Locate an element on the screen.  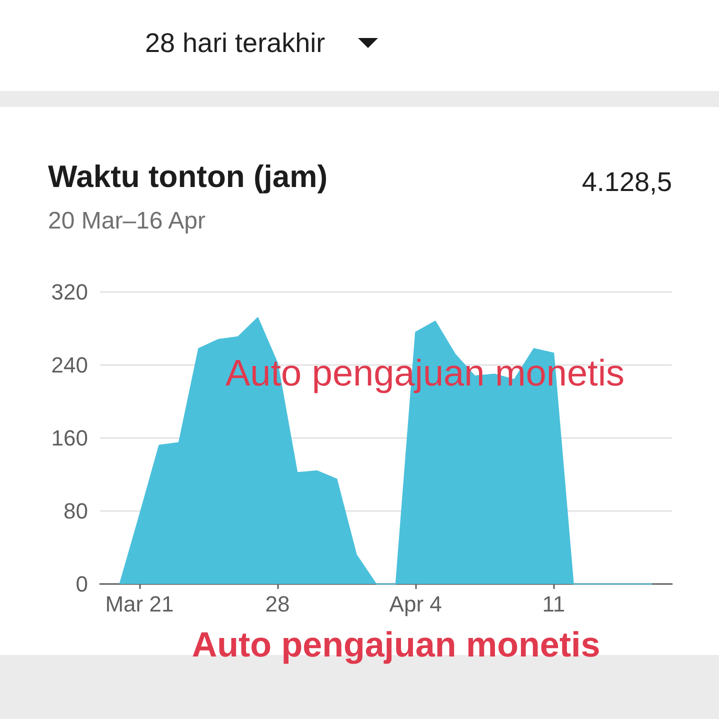
x-tick-label: Mar 21 is located at coordinates (139, 604).